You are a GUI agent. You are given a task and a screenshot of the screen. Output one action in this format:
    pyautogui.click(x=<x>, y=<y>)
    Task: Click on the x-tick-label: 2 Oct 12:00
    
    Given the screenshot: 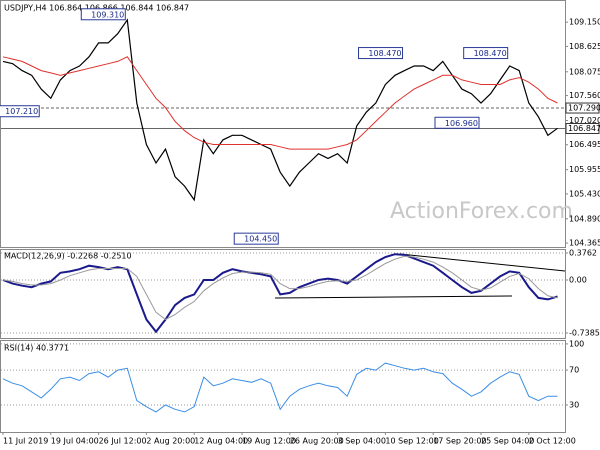 What is the action you would take?
    pyautogui.click(x=552, y=441)
    